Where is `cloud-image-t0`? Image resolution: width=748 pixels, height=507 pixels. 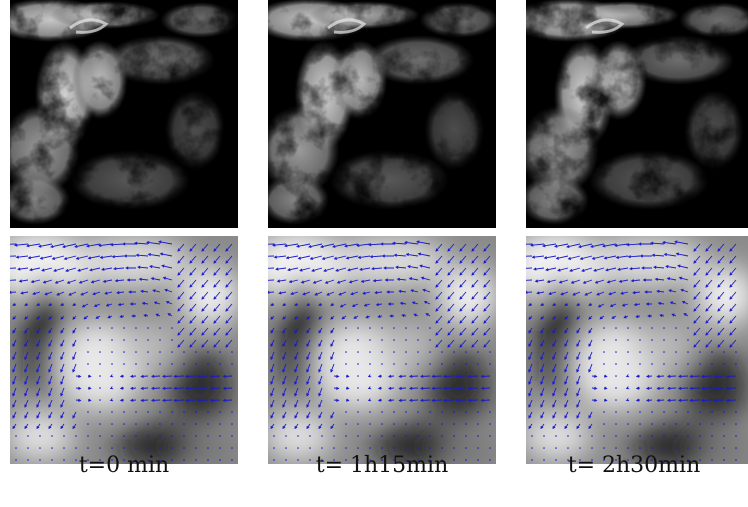
cloud-image-t0 is located at coordinates (124, 114).